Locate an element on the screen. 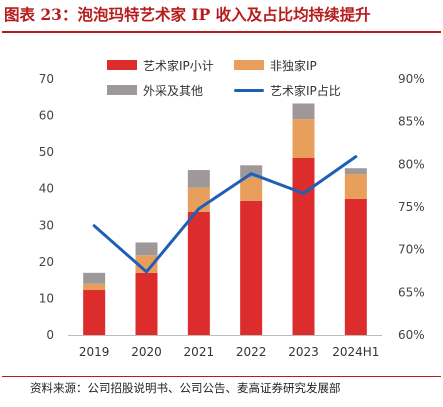  right-axis-tick-label: 70% is located at coordinates (411, 250).